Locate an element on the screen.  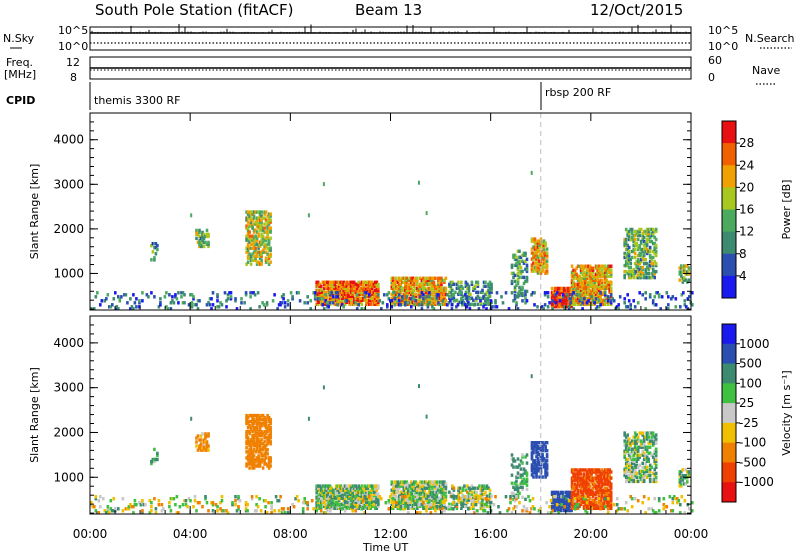
nsky-spikes is located at coordinates (390, 28).